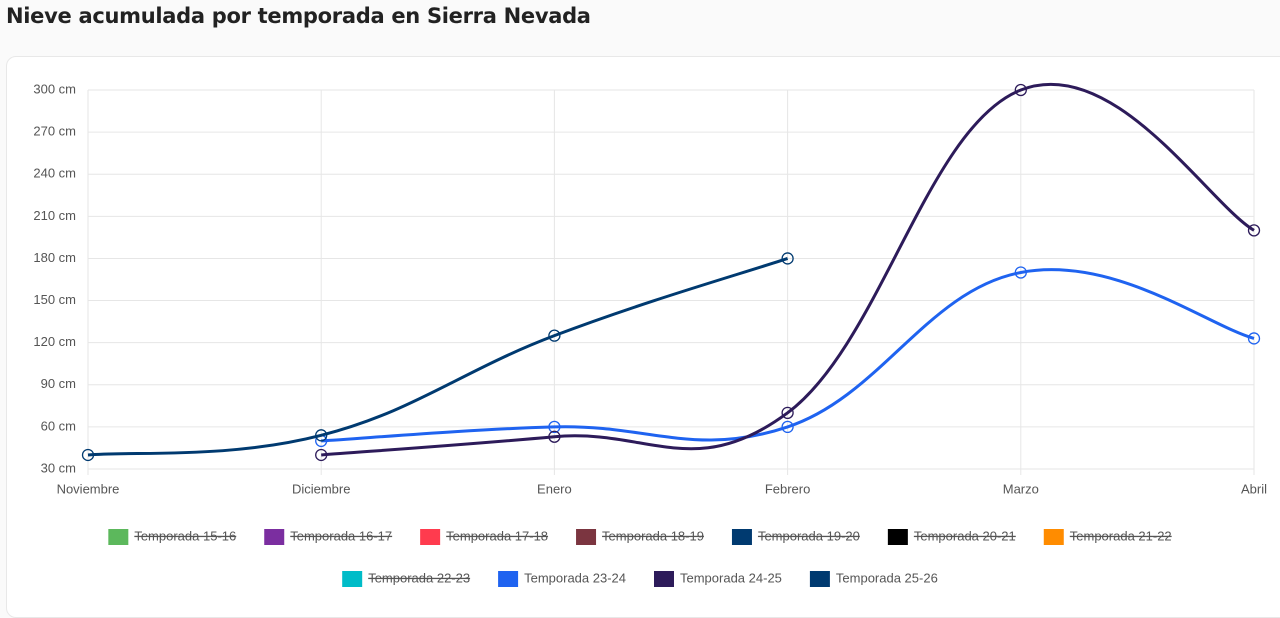 The image size is (1280, 618). Describe the element at coordinates (575, 577) in the screenshot. I see `legend-label: Temporada 23-24` at that location.